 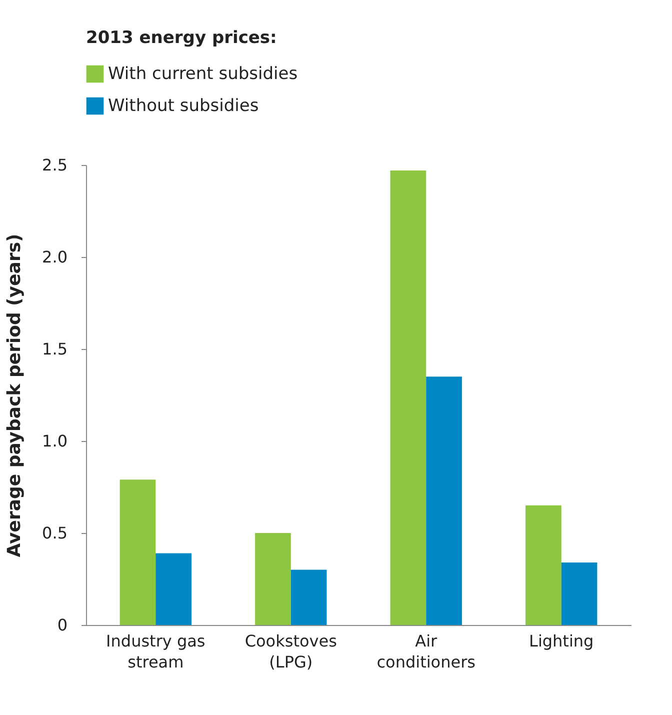 What do you see at coordinates (55, 165) in the screenshot?
I see `y-tick-label: 2.5` at bounding box center [55, 165].